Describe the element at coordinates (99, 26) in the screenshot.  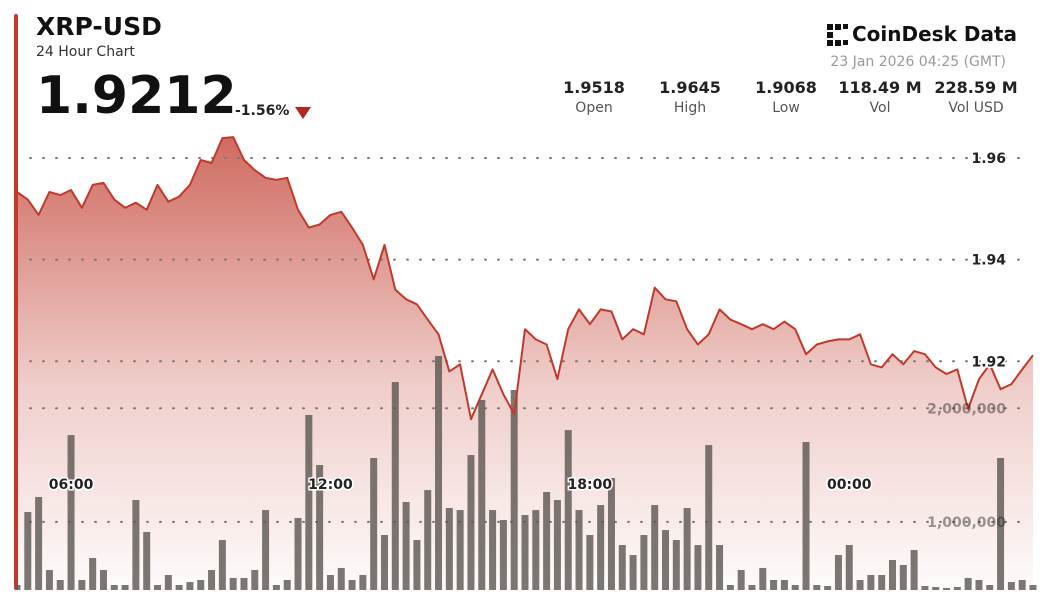
I see `symbol: XRP-USD` at that location.